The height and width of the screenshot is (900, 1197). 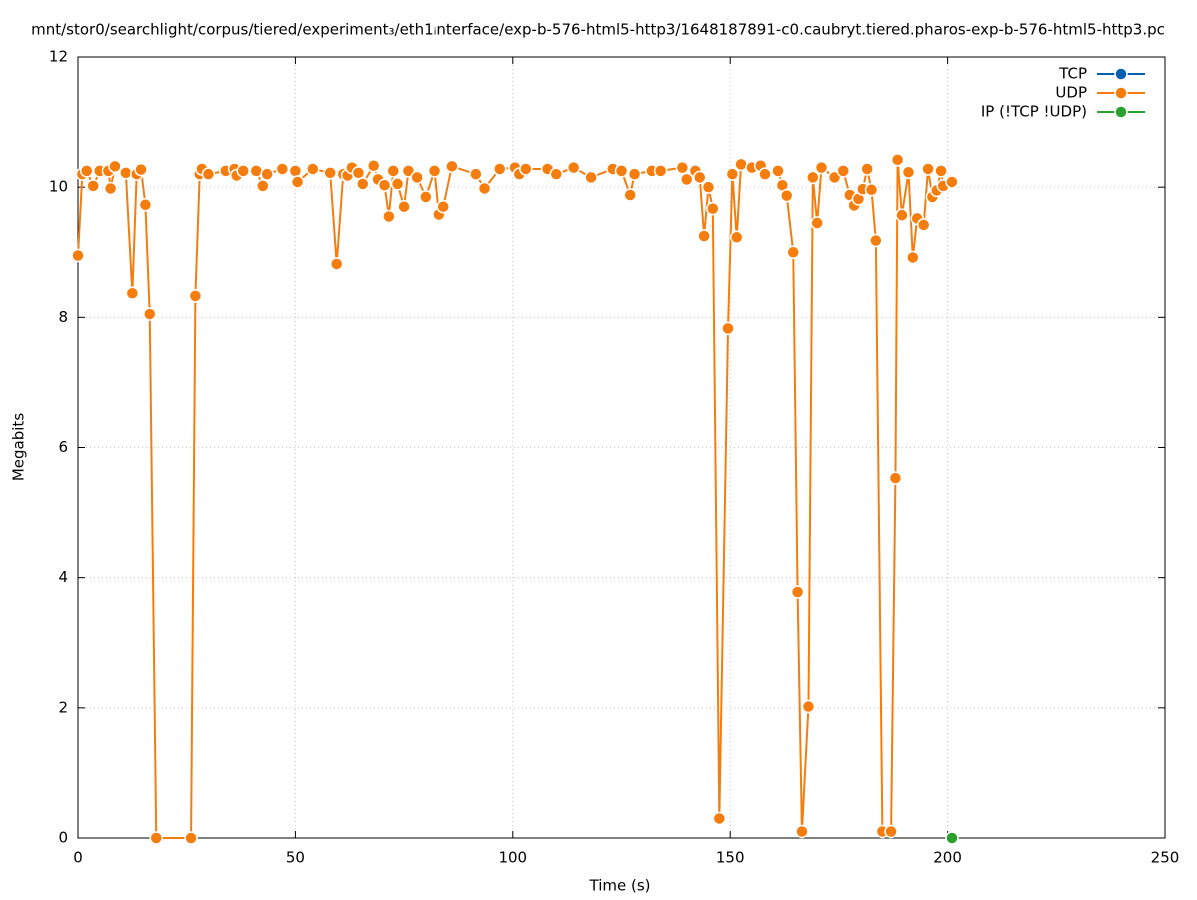 I want to click on y-tick-label: 6, so click(x=63, y=447).